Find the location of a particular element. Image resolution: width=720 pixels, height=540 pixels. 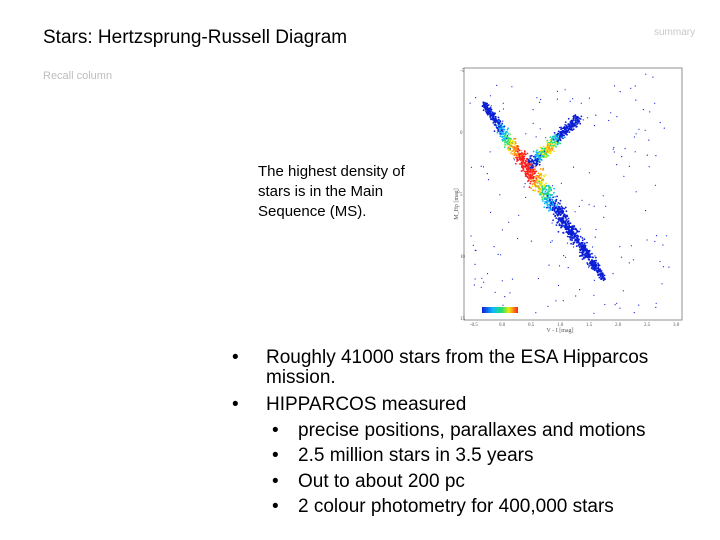

sub-bullet-text: 2.5 million stars in 3.5 years is located at coordinates (416, 455).